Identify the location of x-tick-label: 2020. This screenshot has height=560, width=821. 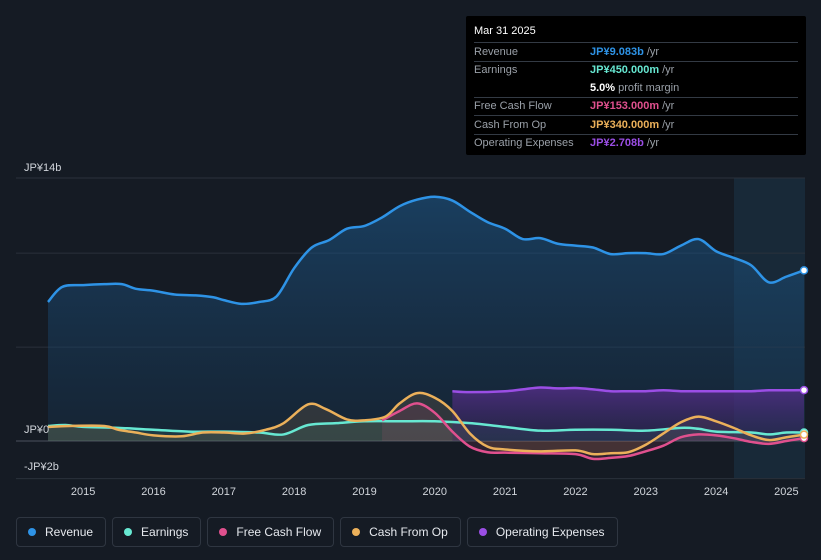
(435, 492).